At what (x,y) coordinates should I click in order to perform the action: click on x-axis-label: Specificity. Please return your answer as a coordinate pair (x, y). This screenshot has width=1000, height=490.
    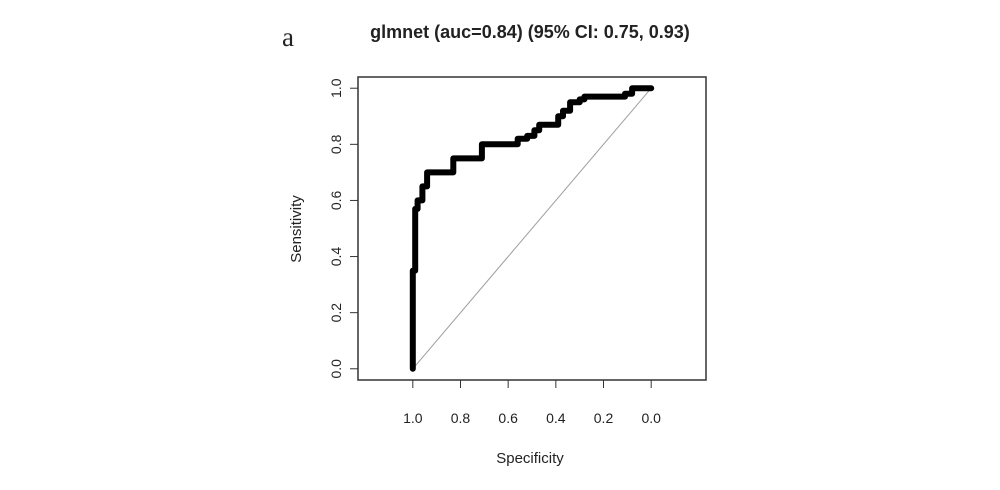
    Looking at the image, I should click on (530, 458).